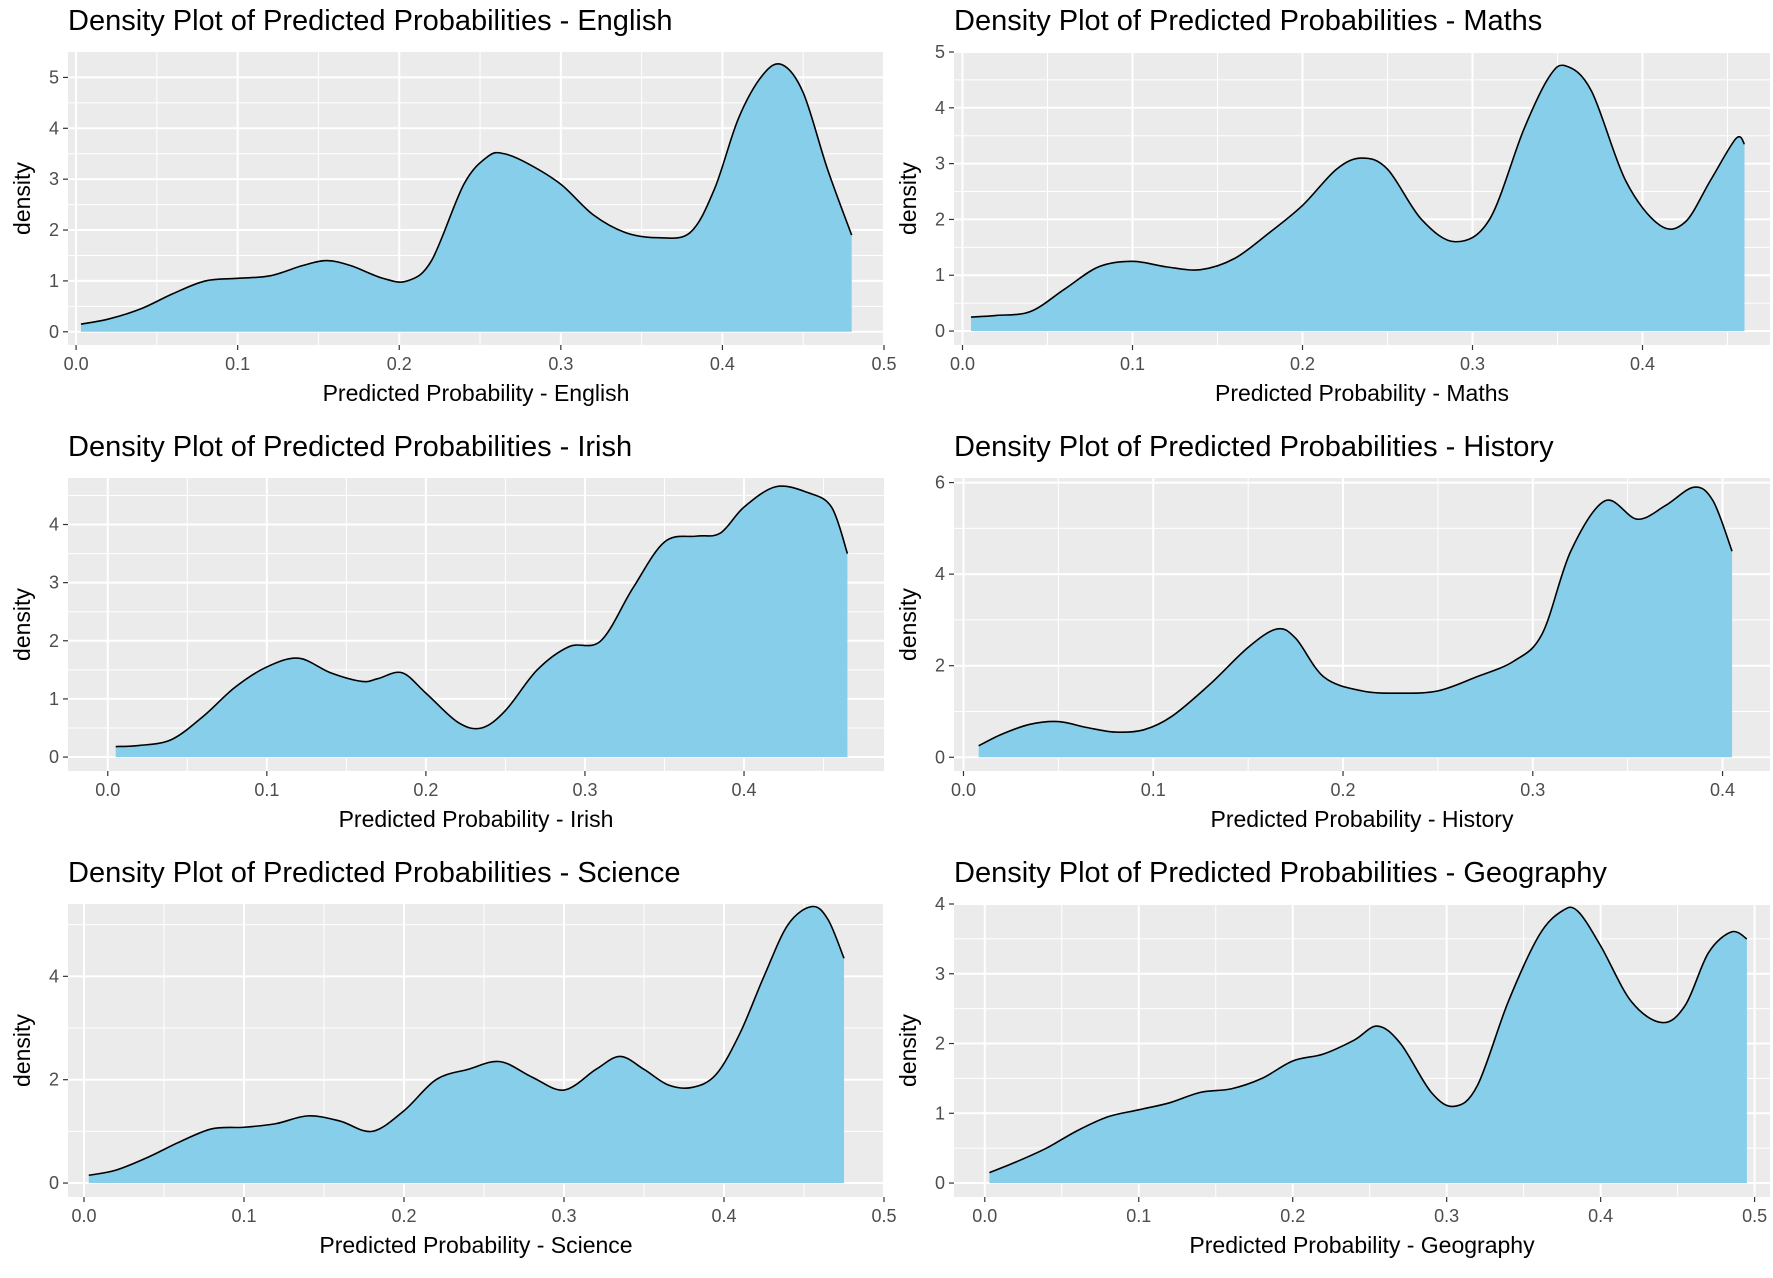  I want to click on x-axis-label: Predicted Probability - History, so click(1362, 819).